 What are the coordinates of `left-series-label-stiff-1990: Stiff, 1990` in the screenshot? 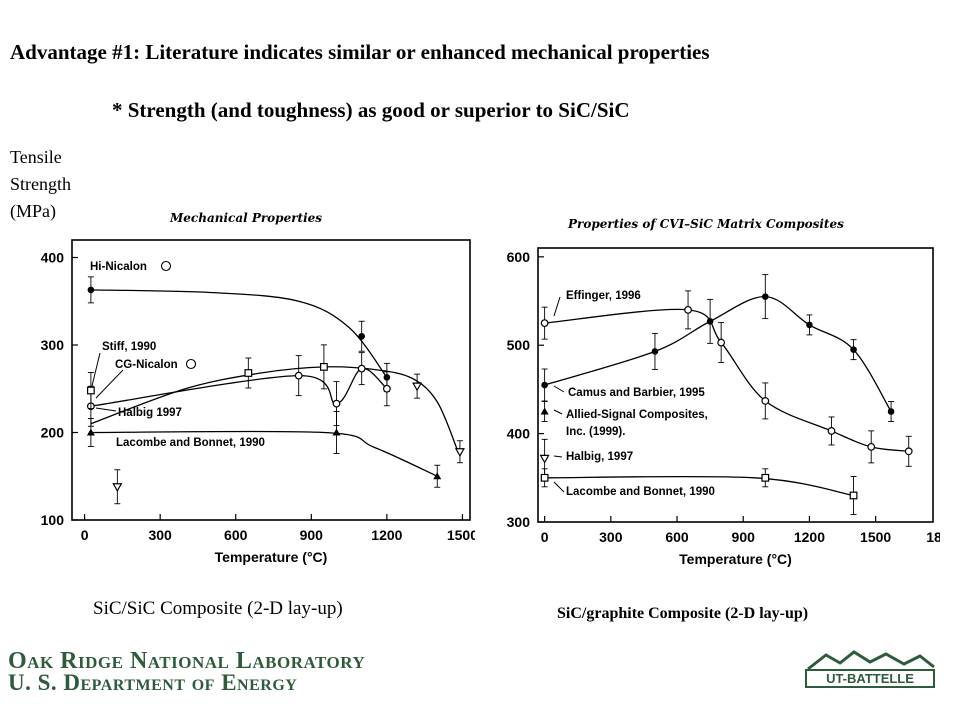 It's located at (129, 347).